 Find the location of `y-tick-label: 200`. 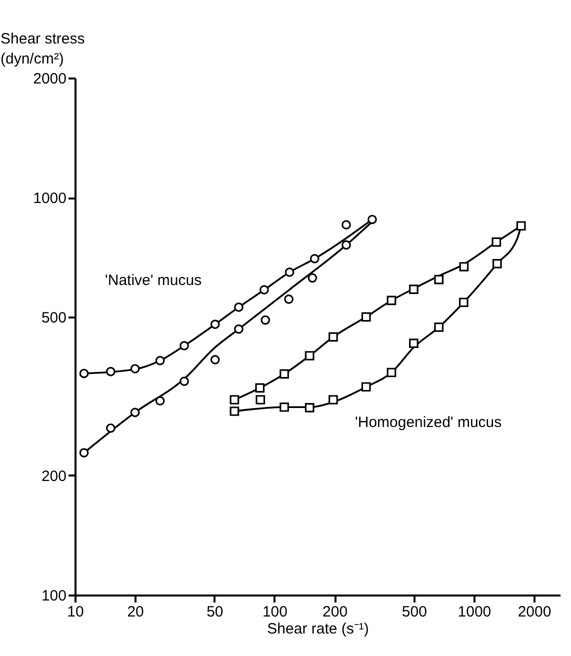

y-tick-label: 200 is located at coordinates (53, 476).